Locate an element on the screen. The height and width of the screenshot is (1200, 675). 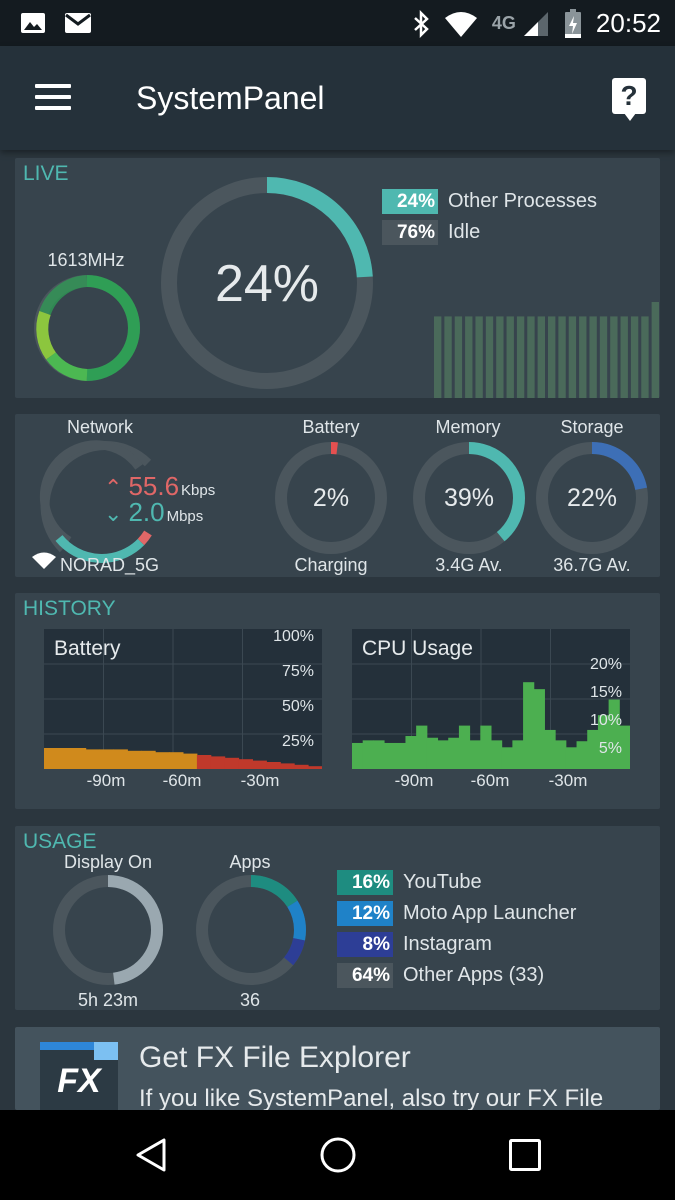
upload-arrow-icon: ⌃ is located at coordinates (113, 487).